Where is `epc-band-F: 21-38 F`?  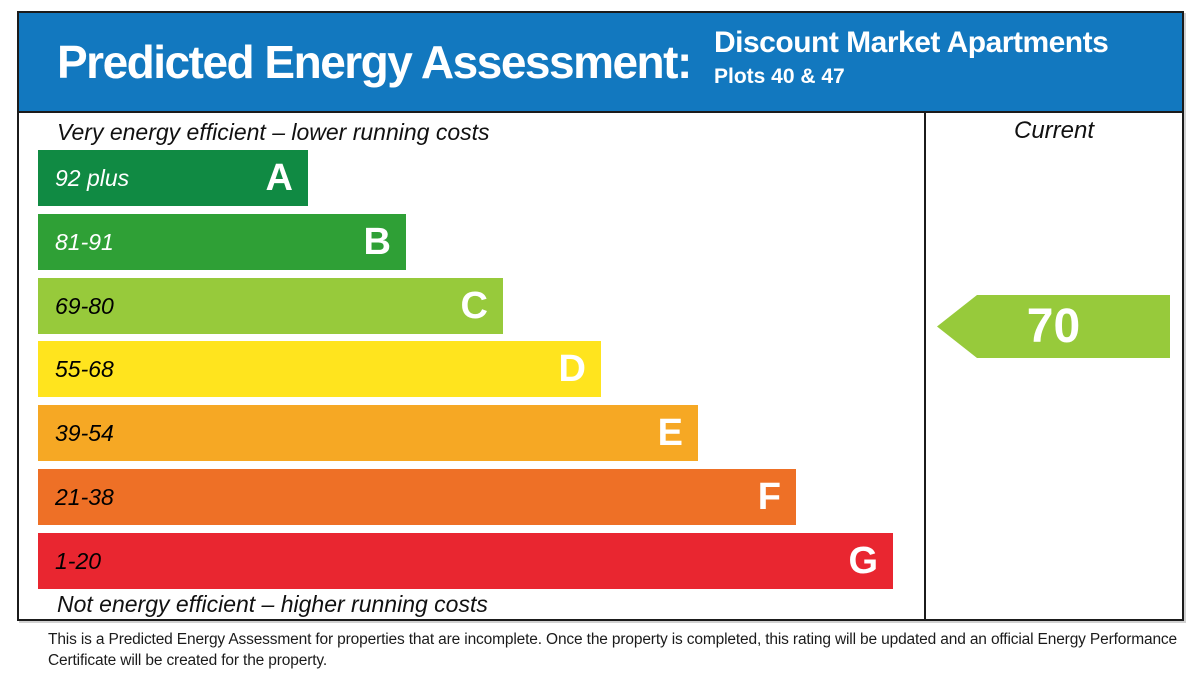 epc-band-F: 21-38 F is located at coordinates (417, 497).